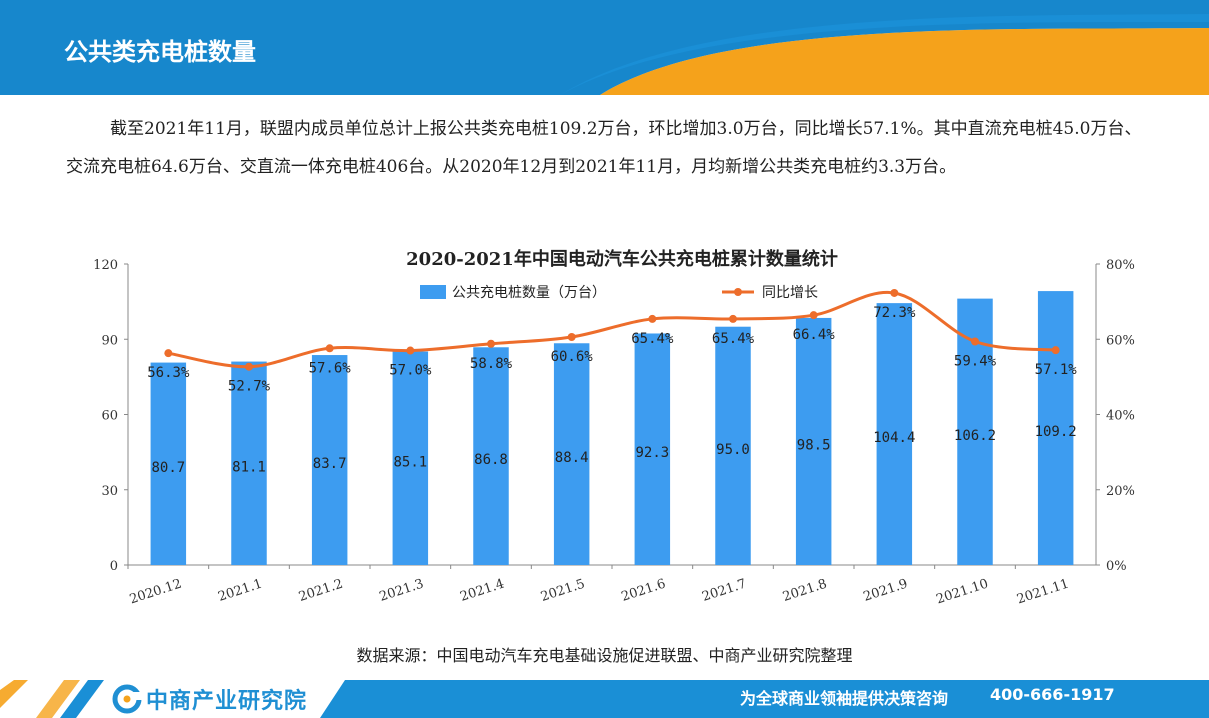 The height and width of the screenshot is (718, 1209). Describe the element at coordinates (814, 335) in the screenshot. I see `line-value-label: 66.4%` at that location.